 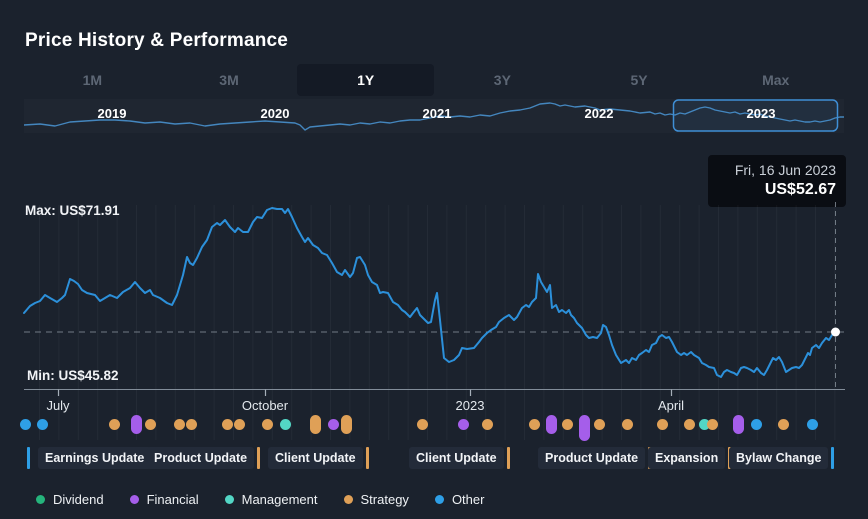 I want to click on range-tabs: 1M 3M 1Y 3Y 5Y Max, so click(x=434, y=80).